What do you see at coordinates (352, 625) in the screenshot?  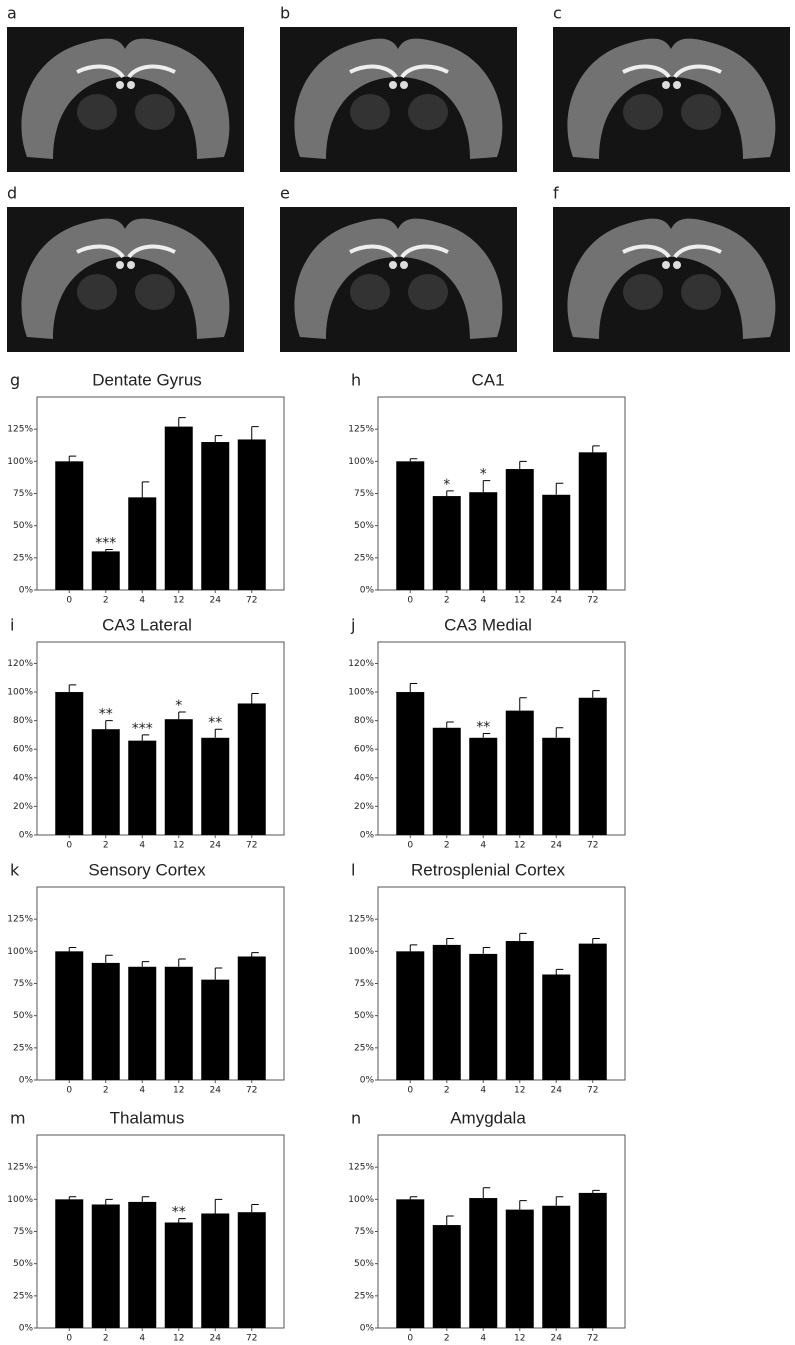 I see `panel-label: j` at bounding box center [352, 625].